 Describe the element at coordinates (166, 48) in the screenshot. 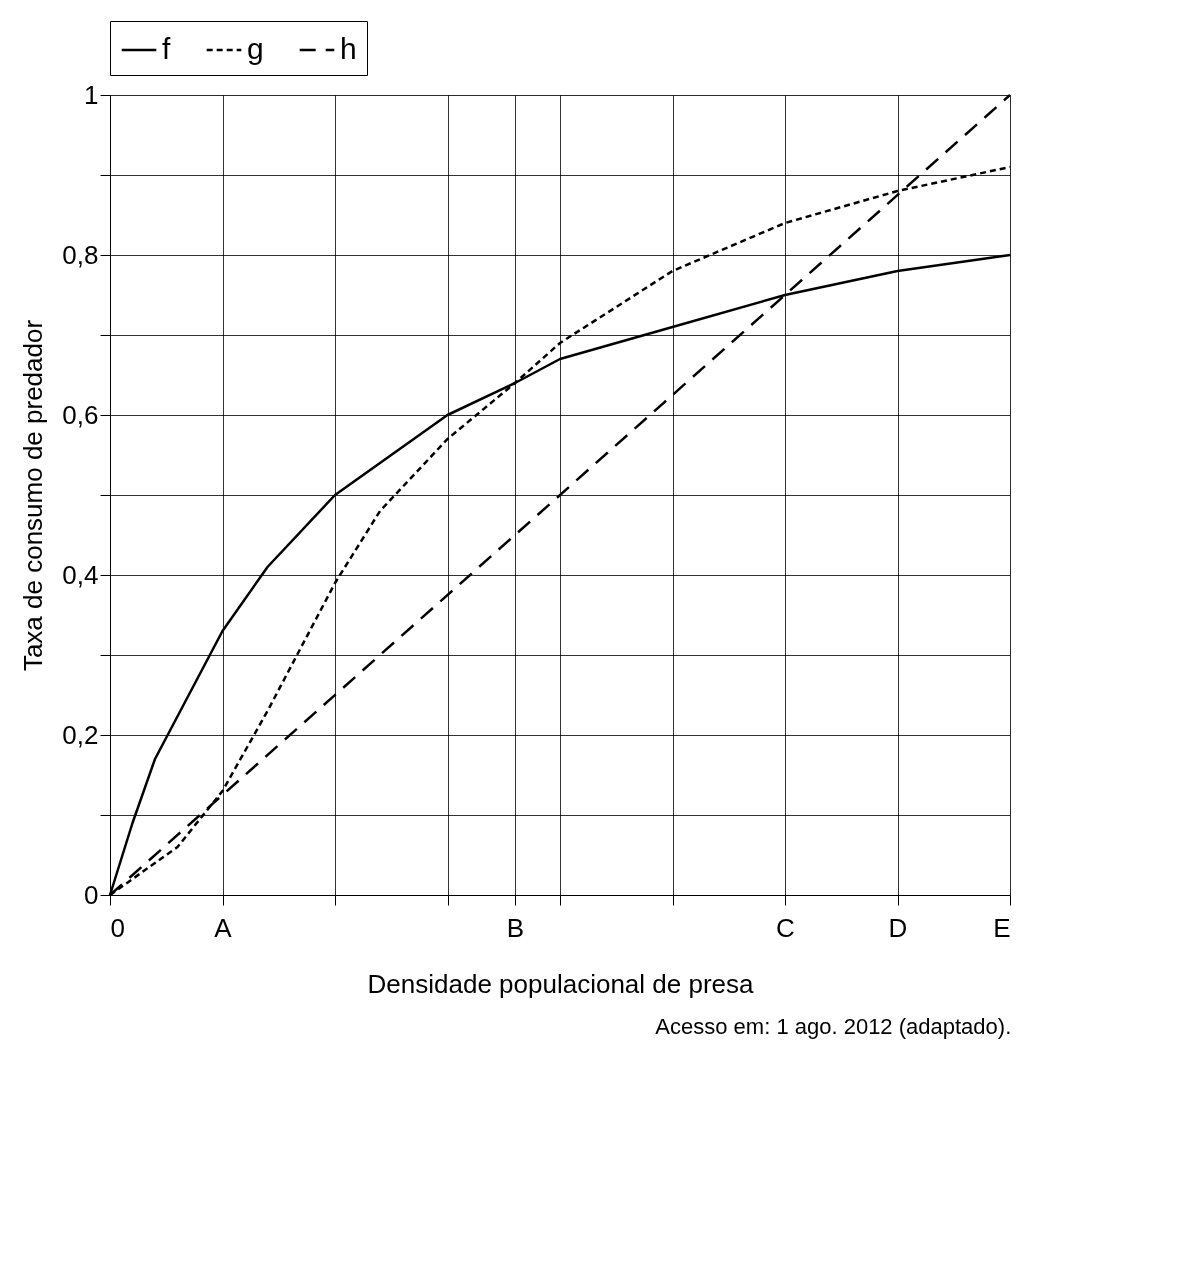

I see `legend-label: f` at that location.